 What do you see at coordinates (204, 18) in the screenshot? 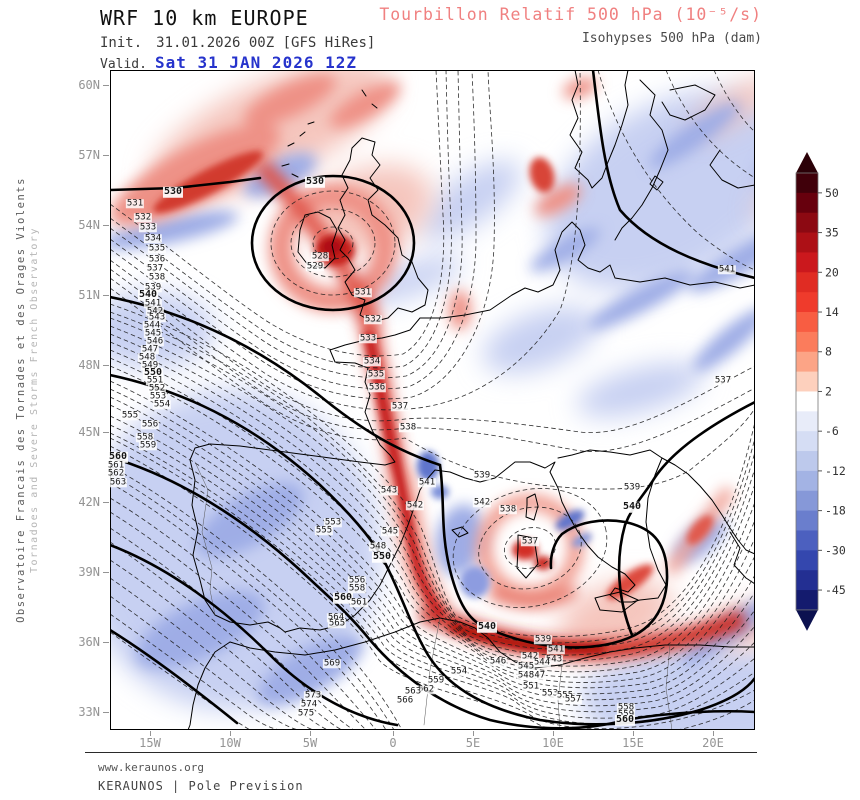
I see `model-title: WRF 10 km EUROPE` at bounding box center [204, 18].